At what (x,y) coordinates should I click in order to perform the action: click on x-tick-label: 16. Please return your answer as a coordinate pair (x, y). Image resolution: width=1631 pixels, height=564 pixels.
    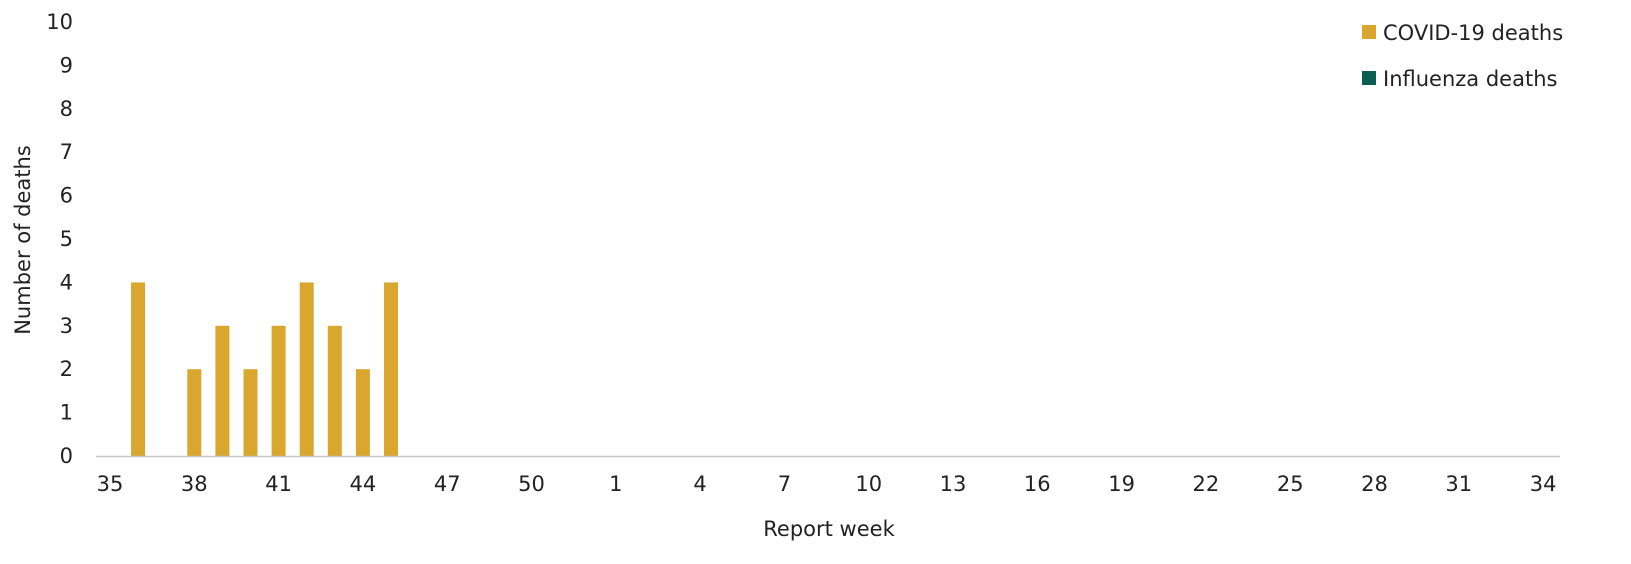
    Looking at the image, I should click on (1037, 484).